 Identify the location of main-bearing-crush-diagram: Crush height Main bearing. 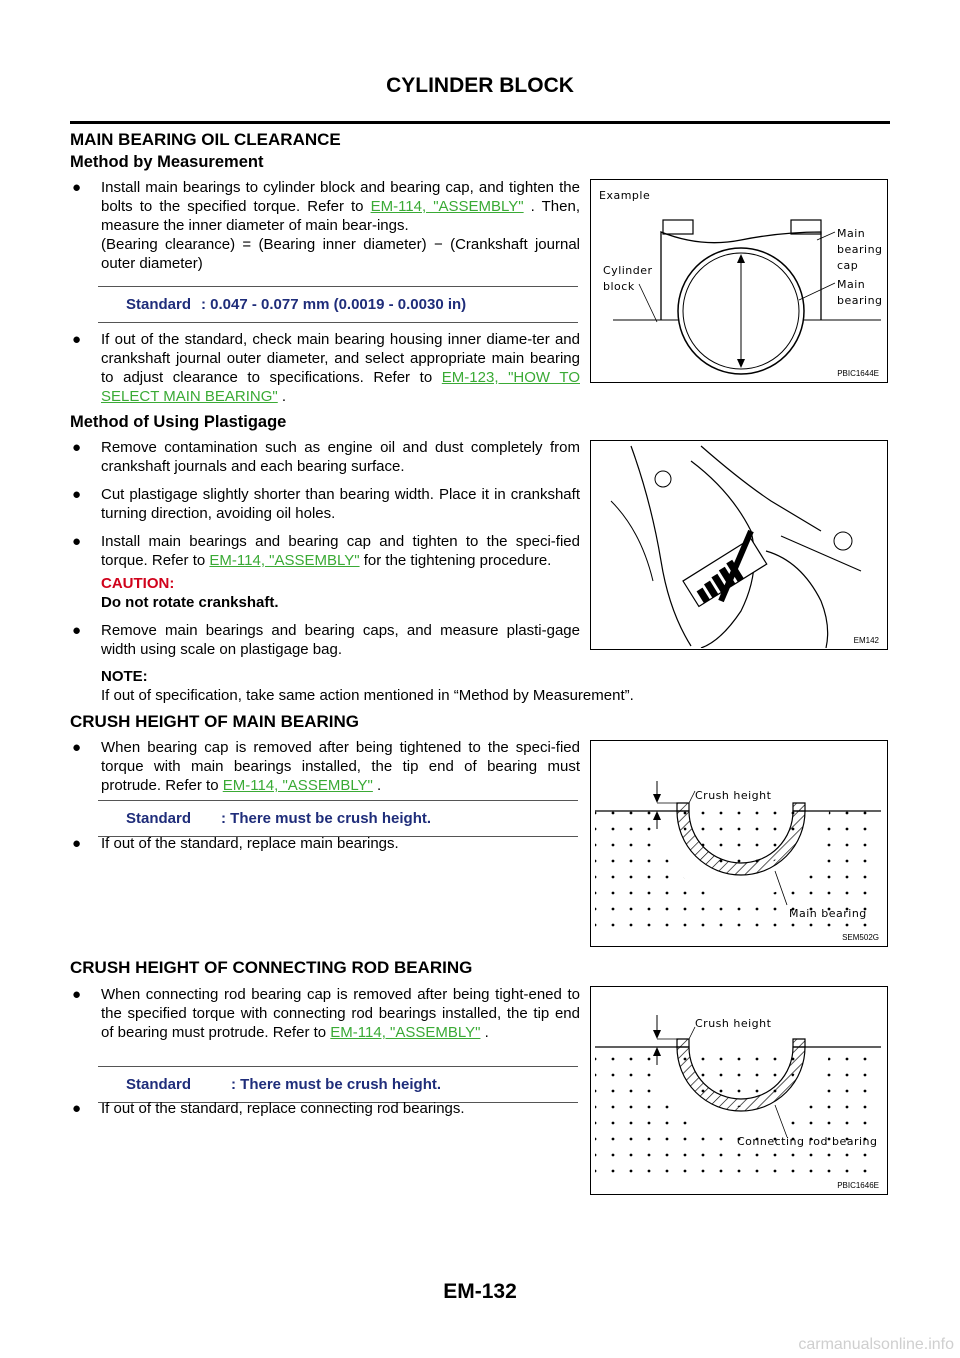
(738, 856).